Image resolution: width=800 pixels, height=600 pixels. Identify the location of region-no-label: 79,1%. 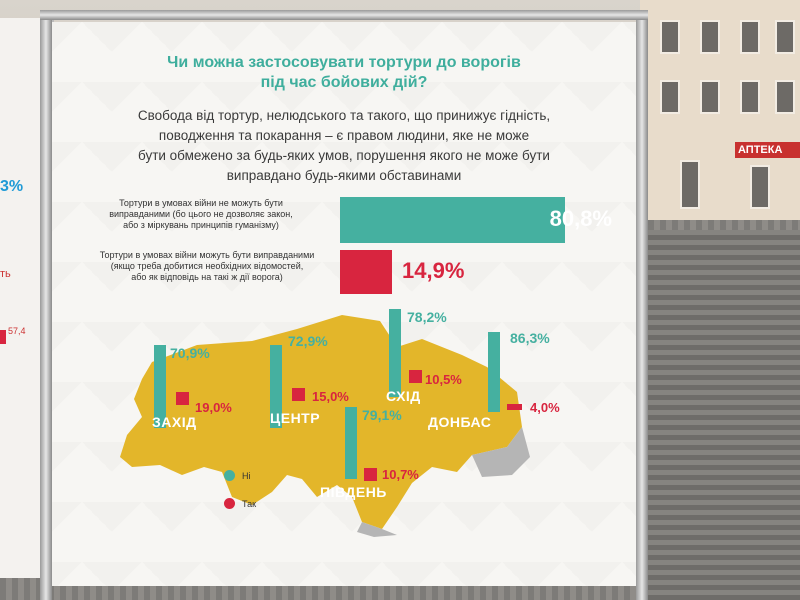
(382, 415).